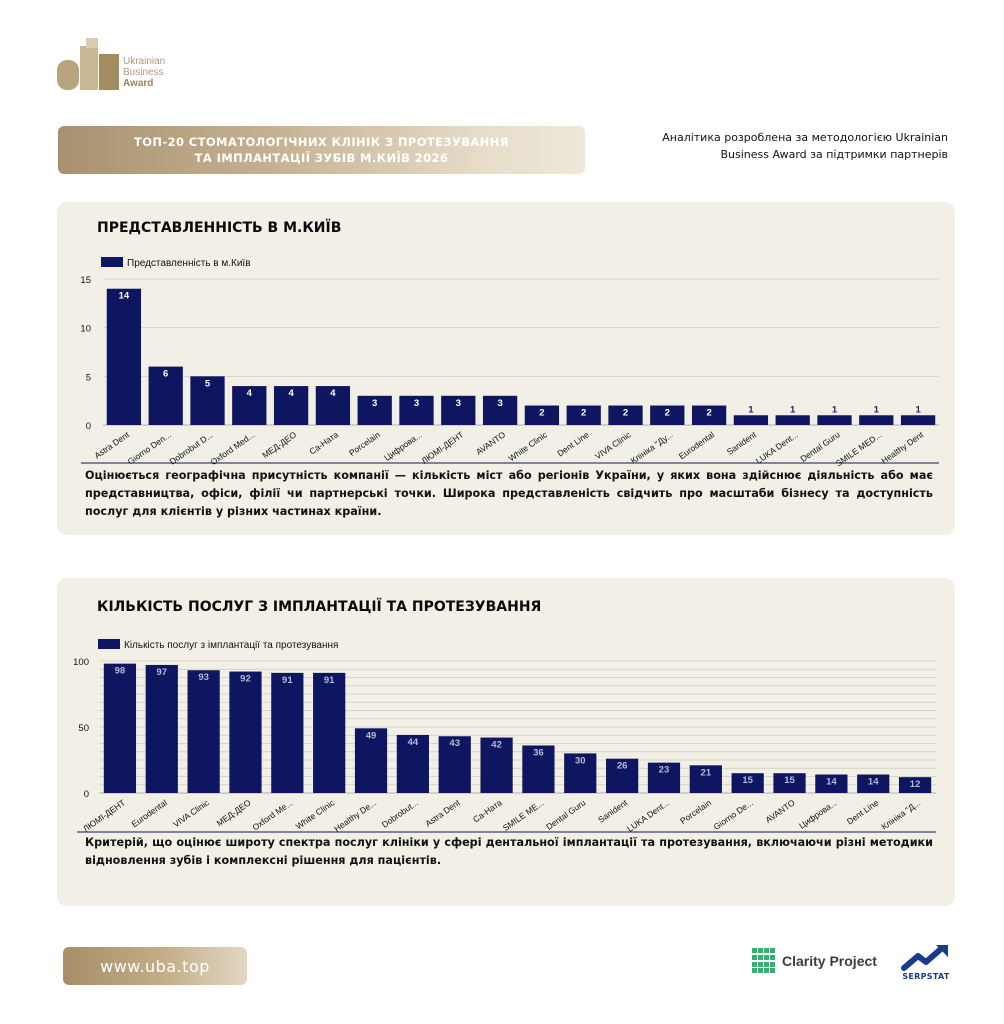 The width and height of the screenshot is (1004, 1024). I want to click on serpstat-label: SERPSTAT, so click(926, 976).